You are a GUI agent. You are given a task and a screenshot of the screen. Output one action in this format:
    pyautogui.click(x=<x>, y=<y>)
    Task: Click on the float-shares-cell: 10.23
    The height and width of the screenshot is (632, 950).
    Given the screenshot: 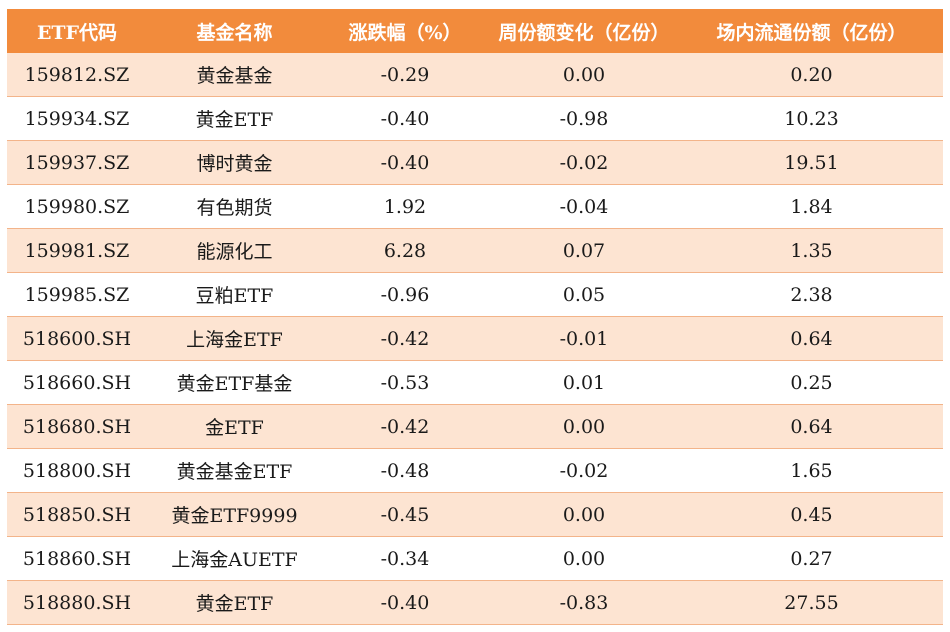 What is the action you would take?
    pyautogui.click(x=811, y=118)
    